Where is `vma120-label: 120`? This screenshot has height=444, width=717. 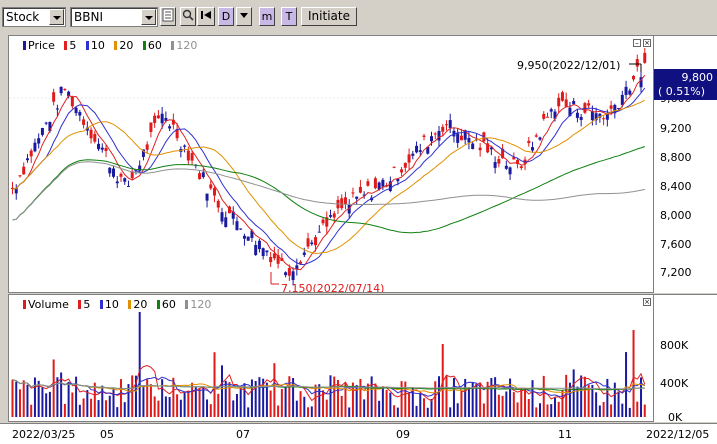 vma120-label: 120 is located at coordinates (201, 304).